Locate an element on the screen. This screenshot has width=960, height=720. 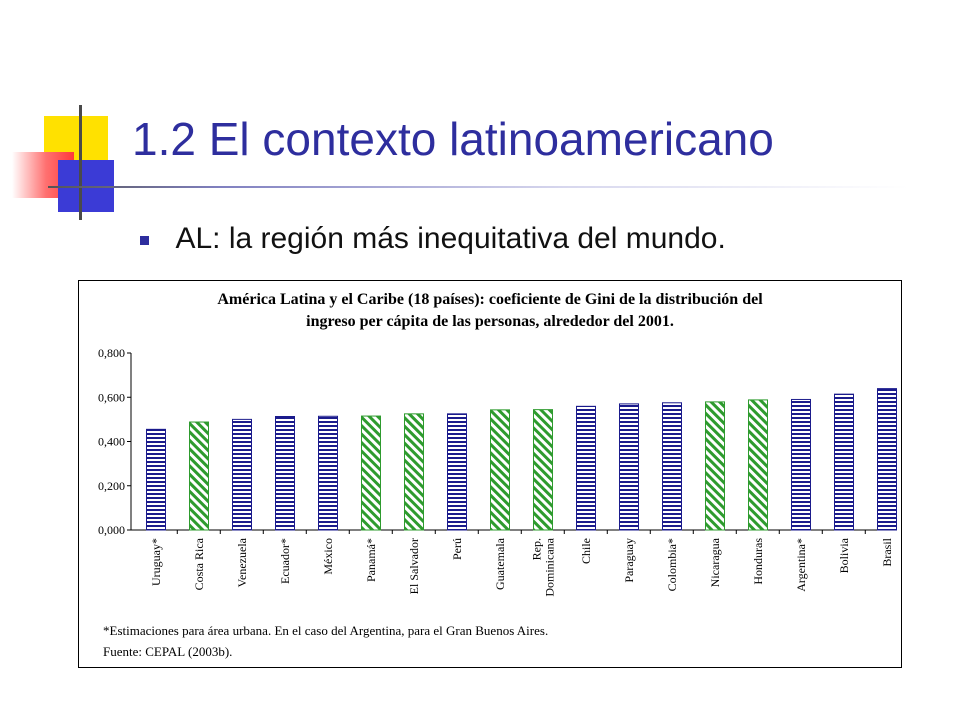
x-tick-label: Uruguay* is located at coordinates (156, 562).